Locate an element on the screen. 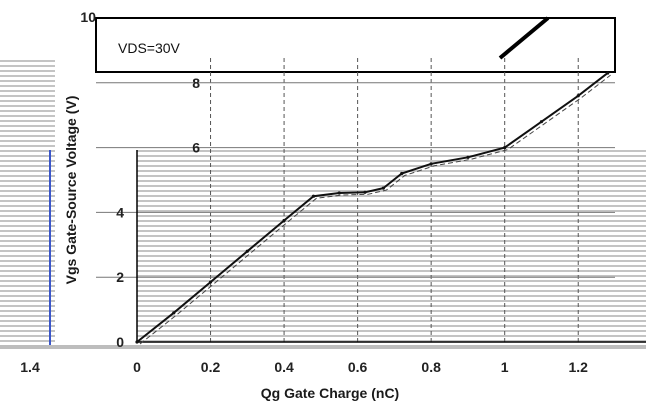 This screenshot has height=406, width=646. y-tick-label: 4 is located at coordinates (120, 212).